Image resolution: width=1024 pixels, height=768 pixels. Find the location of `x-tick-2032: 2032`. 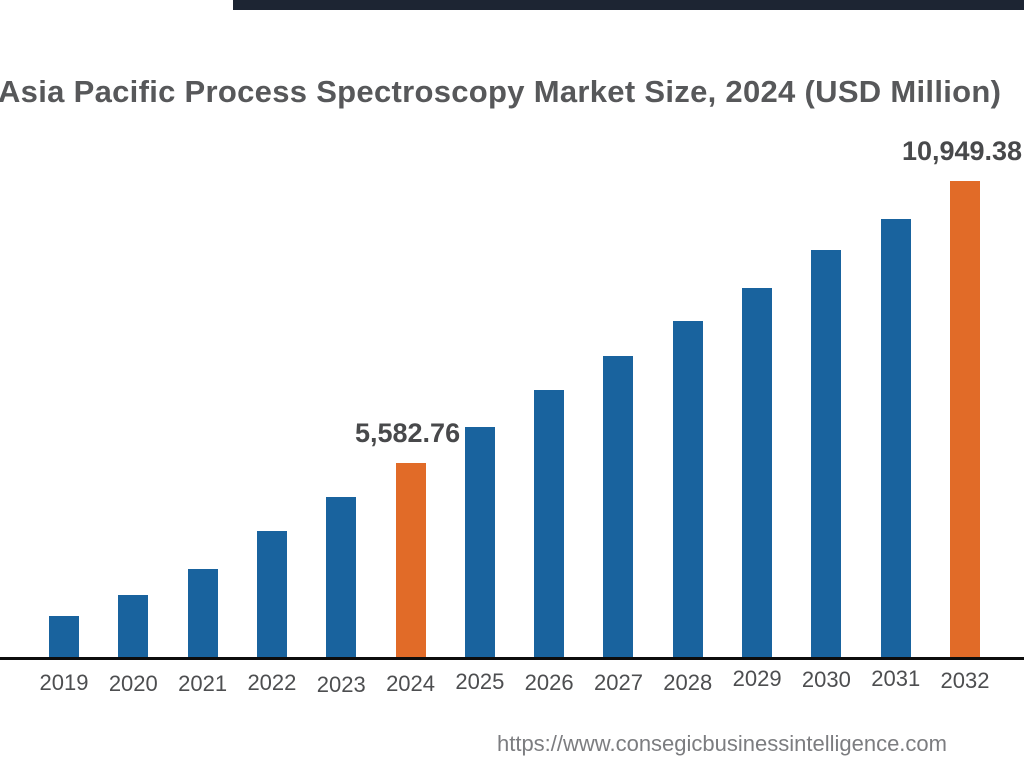

x-tick-2032: 2032 is located at coordinates (965, 680).